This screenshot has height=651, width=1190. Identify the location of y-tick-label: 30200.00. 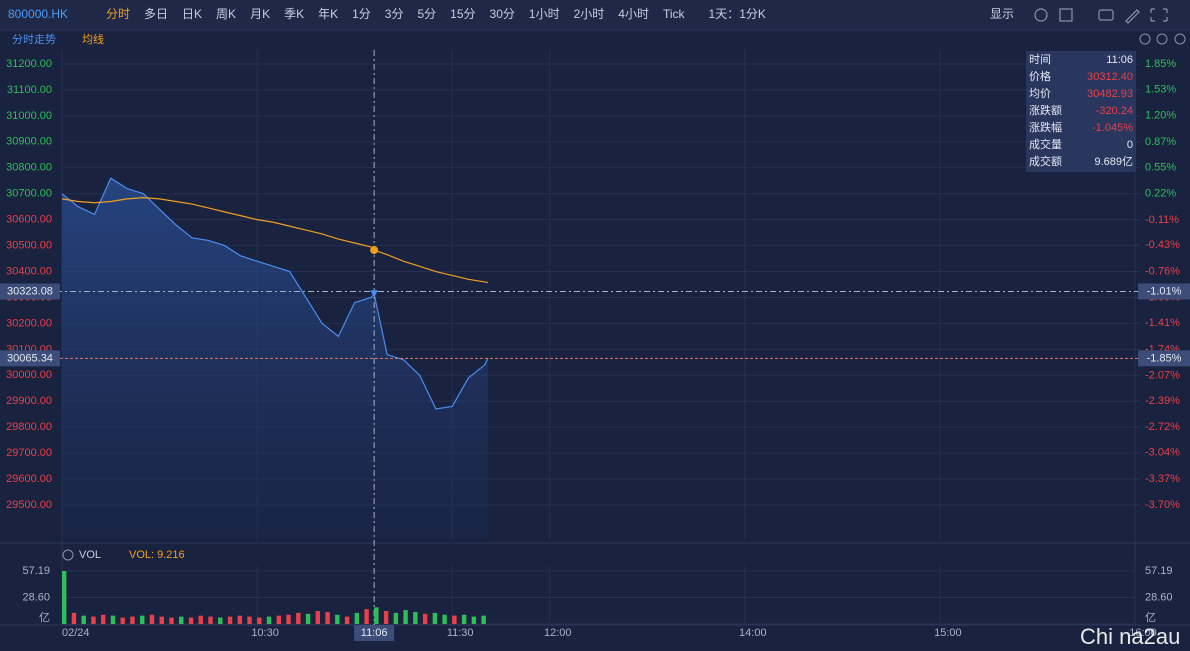
(29, 323).